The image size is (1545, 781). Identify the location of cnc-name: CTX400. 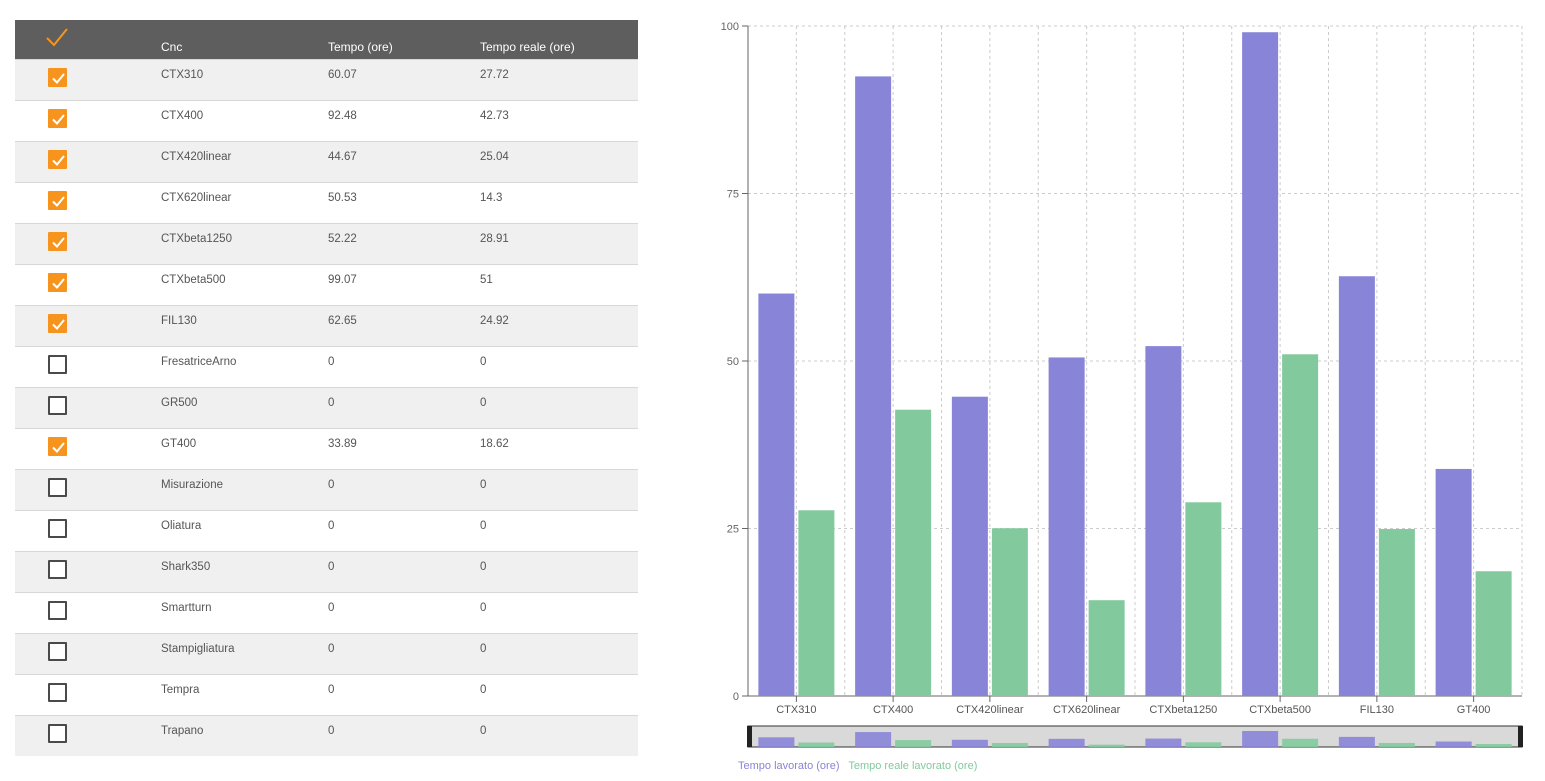
(182, 116).